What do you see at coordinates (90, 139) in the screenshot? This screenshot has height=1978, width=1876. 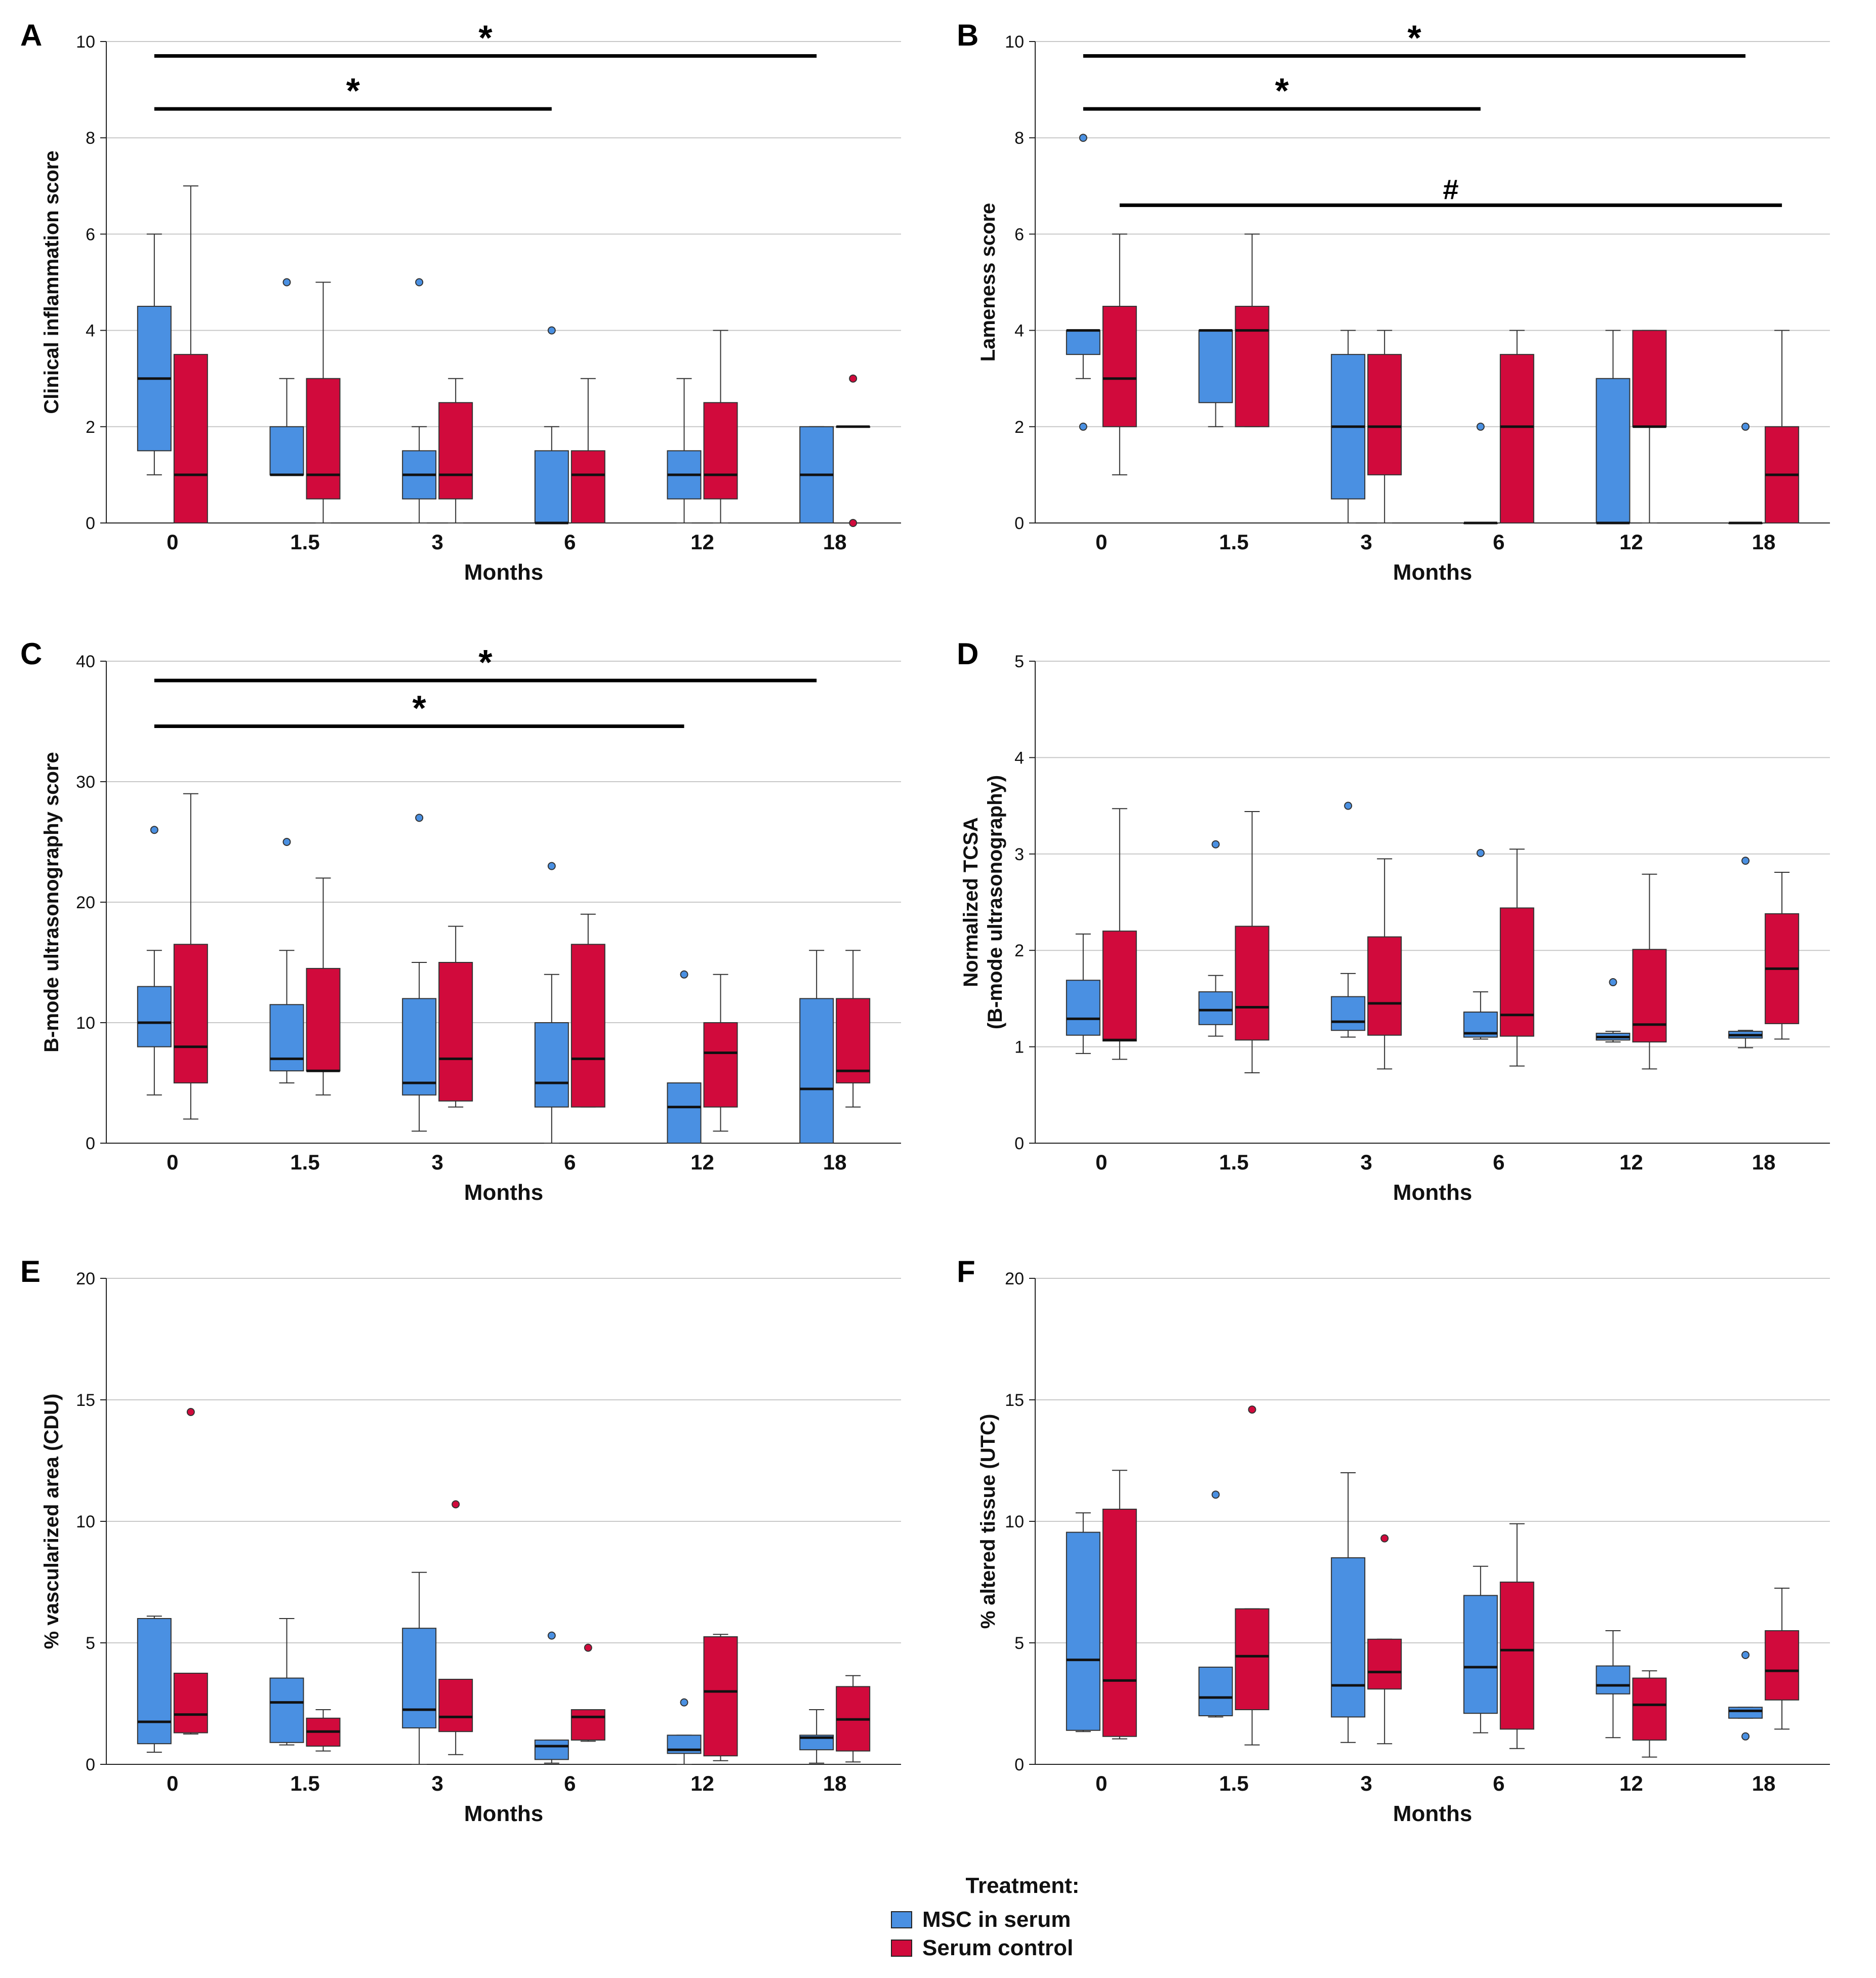 I see `y-tick-label: 8` at bounding box center [90, 139].